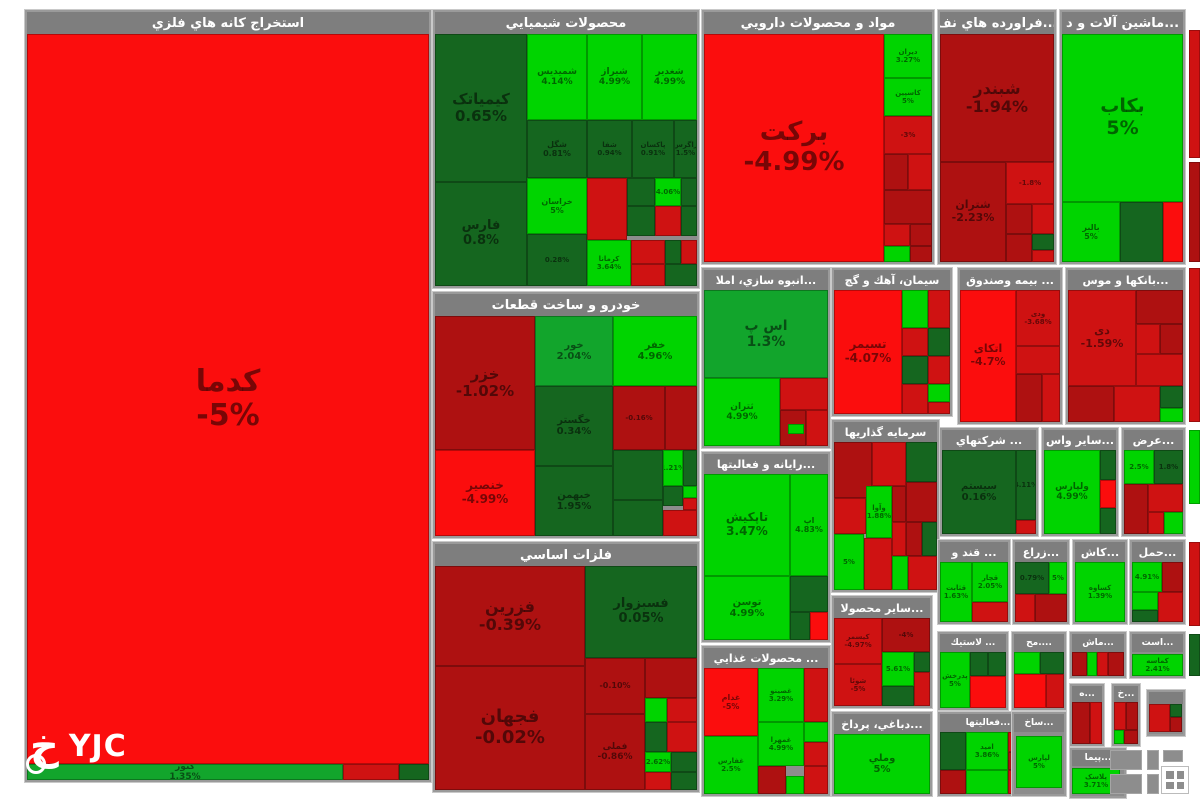 The height and width of the screenshot is (800, 1200). I want to click on stock-tile: اس پ 1.3%, so click(766, 334).